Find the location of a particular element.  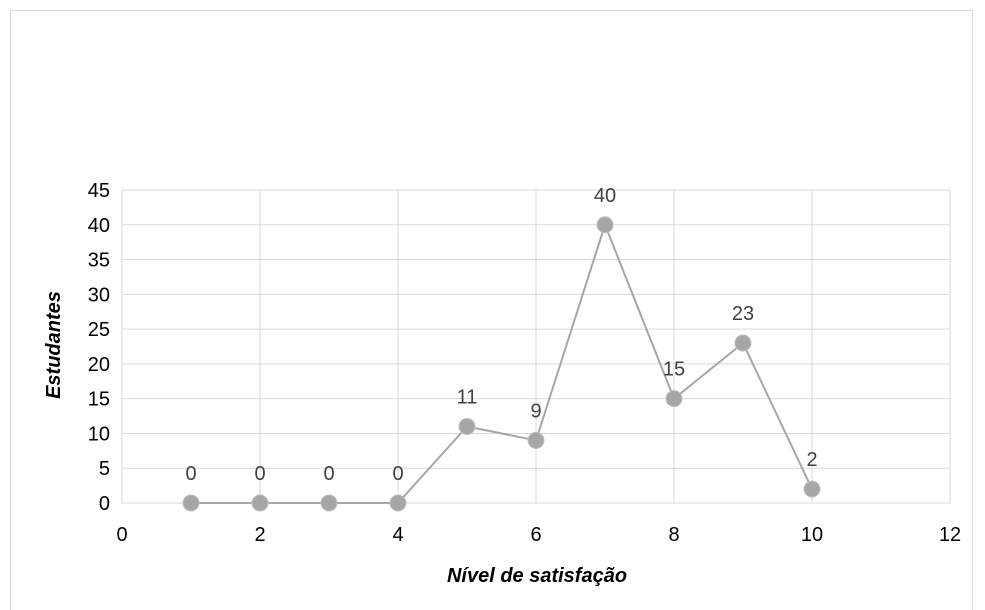

data-label: 11 is located at coordinates (467, 397).